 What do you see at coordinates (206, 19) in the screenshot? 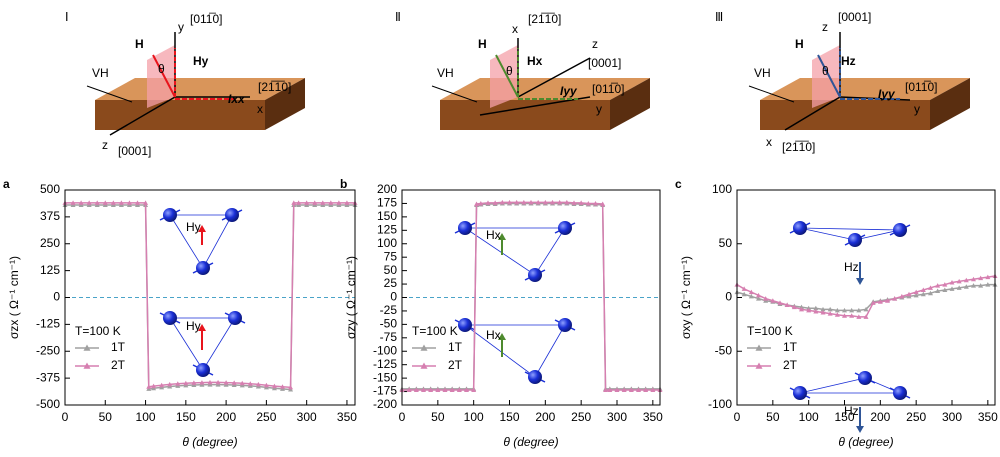
I see `axis-direction: [011̅0]` at bounding box center [206, 19].